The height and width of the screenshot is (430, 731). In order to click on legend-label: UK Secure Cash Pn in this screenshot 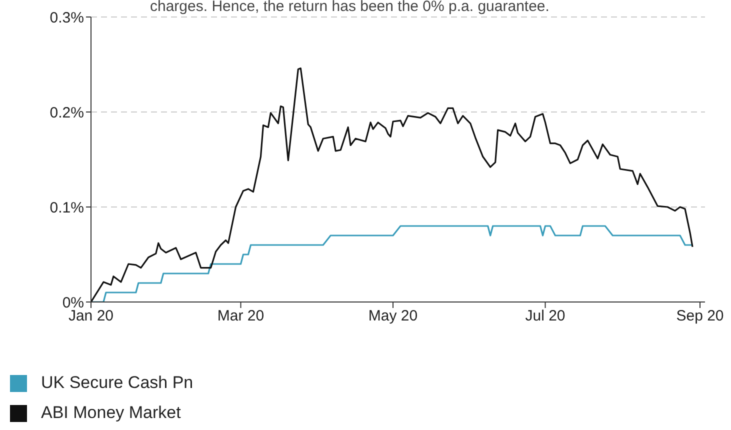, I will do `click(117, 383)`.